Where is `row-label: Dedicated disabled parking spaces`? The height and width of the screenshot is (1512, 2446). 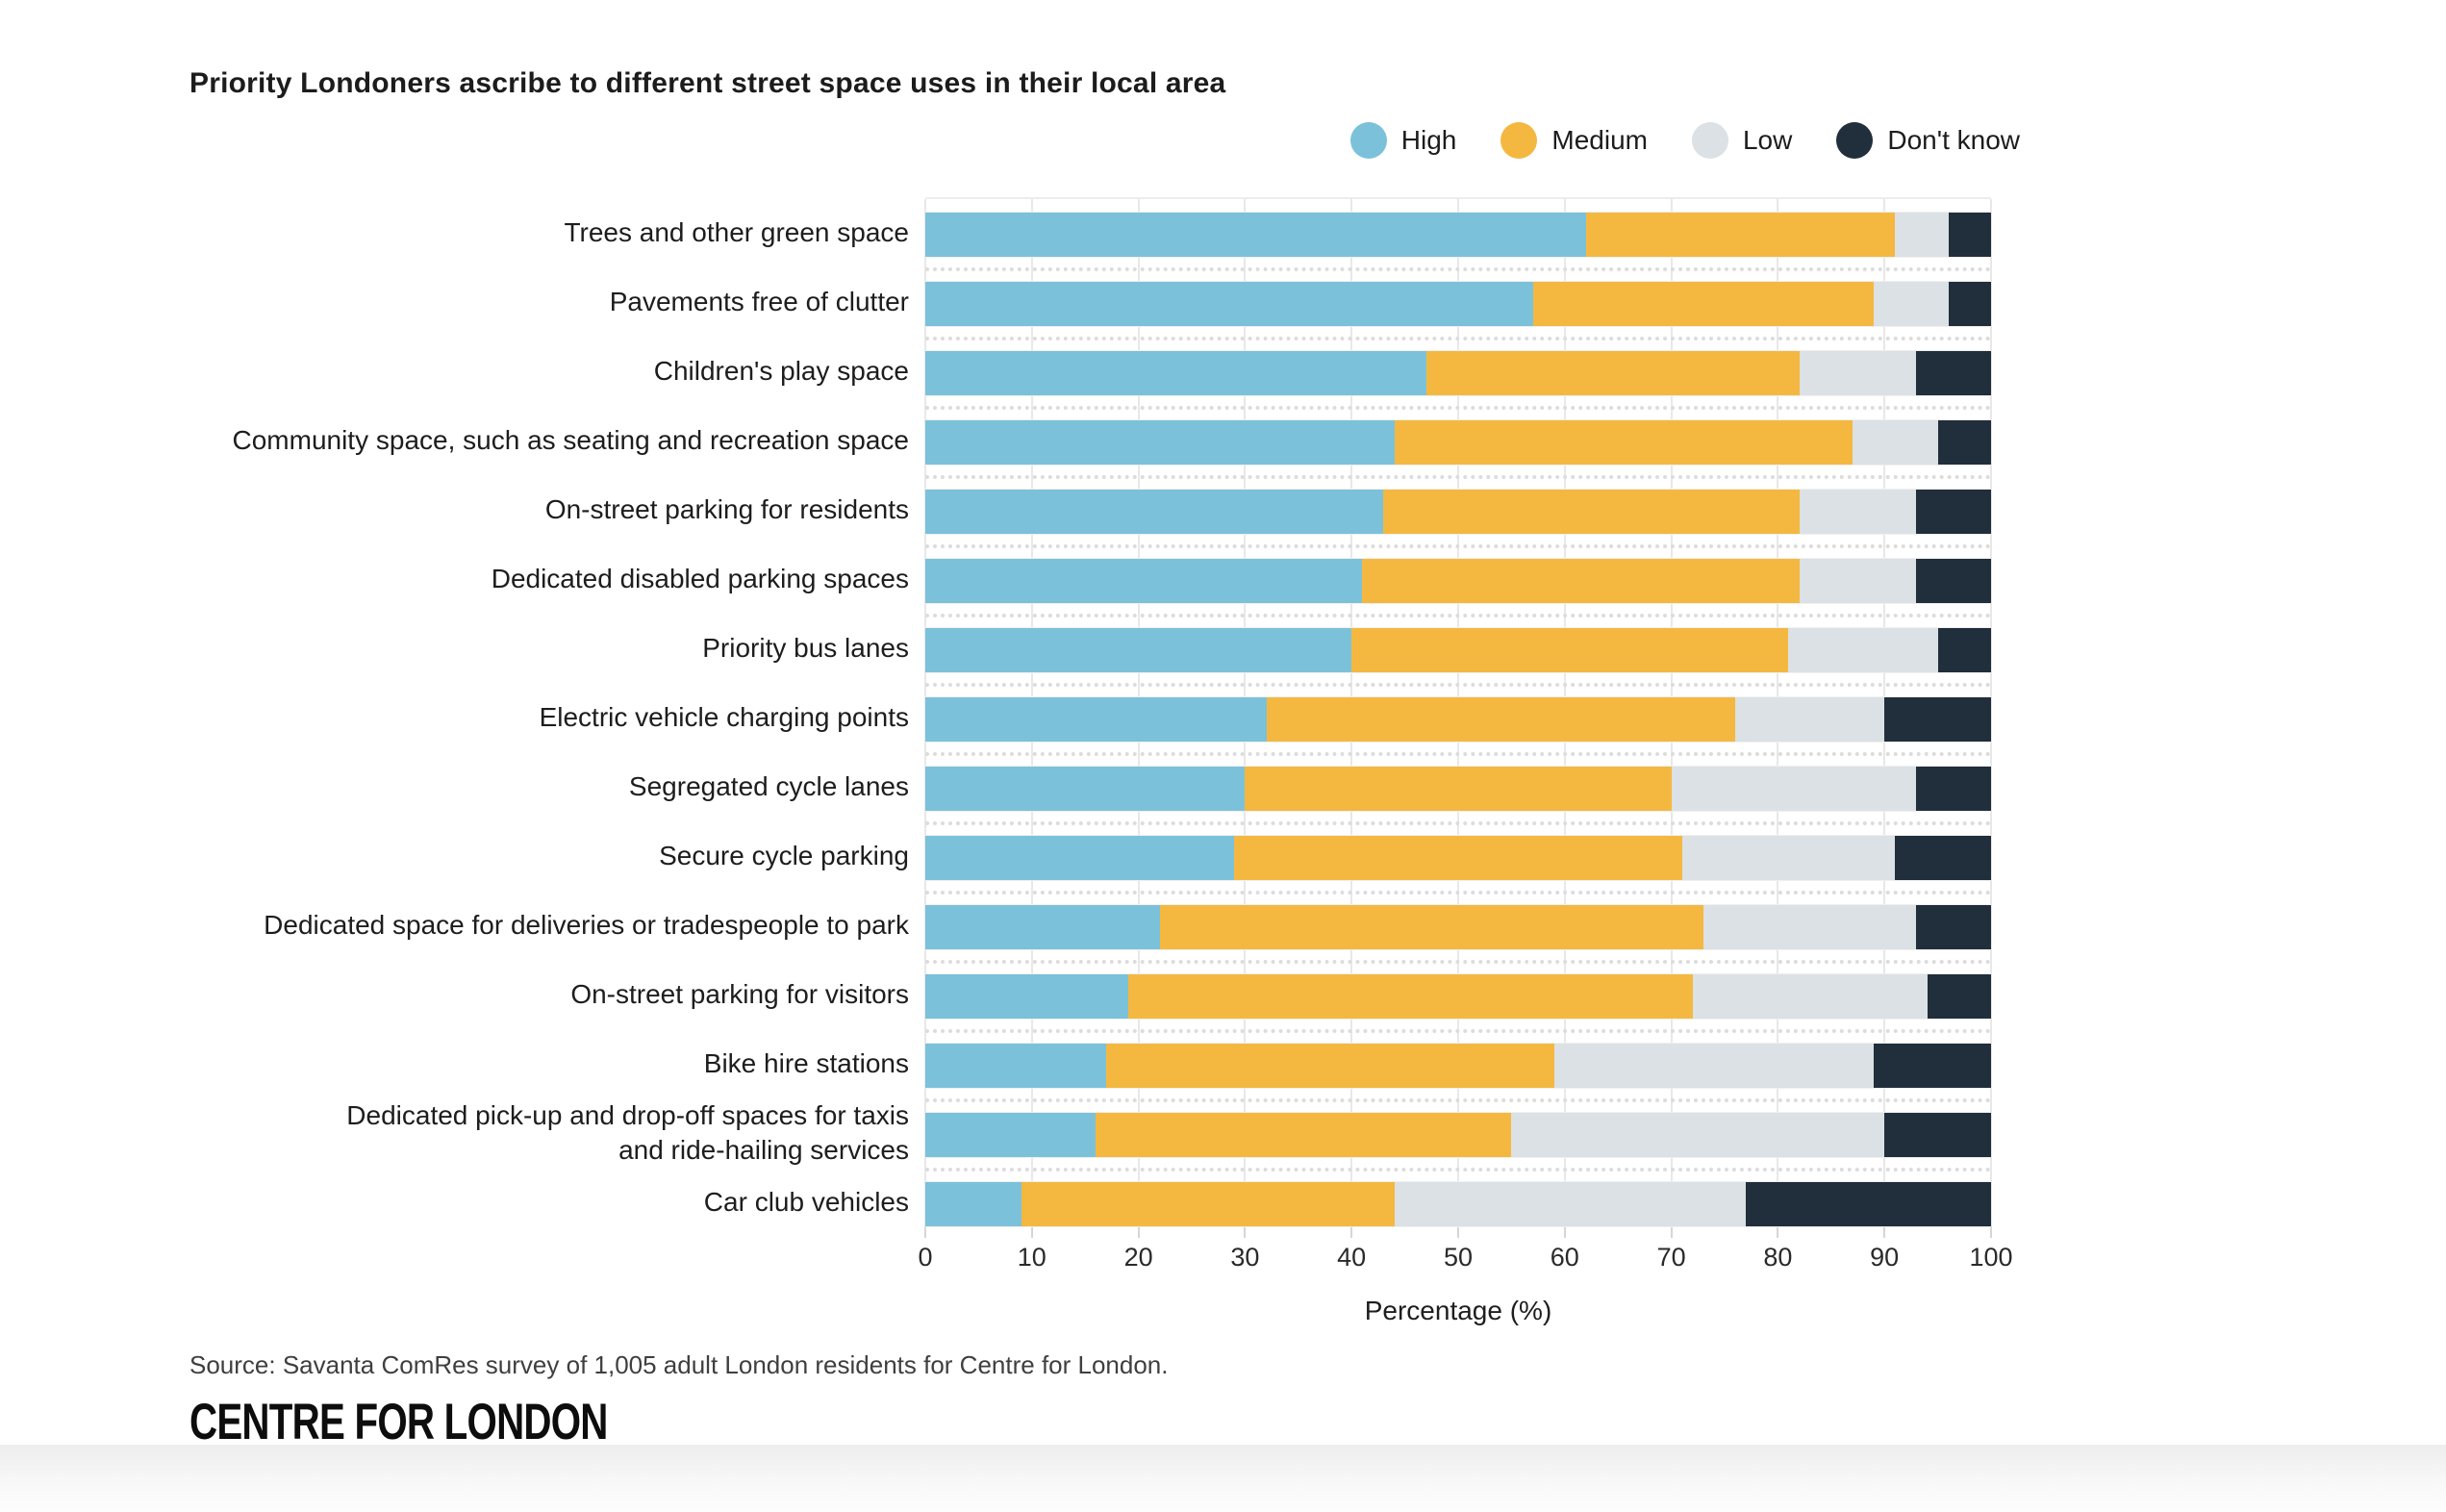 row-label: Dedicated disabled parking spaces is located at coordinates (700, 579).